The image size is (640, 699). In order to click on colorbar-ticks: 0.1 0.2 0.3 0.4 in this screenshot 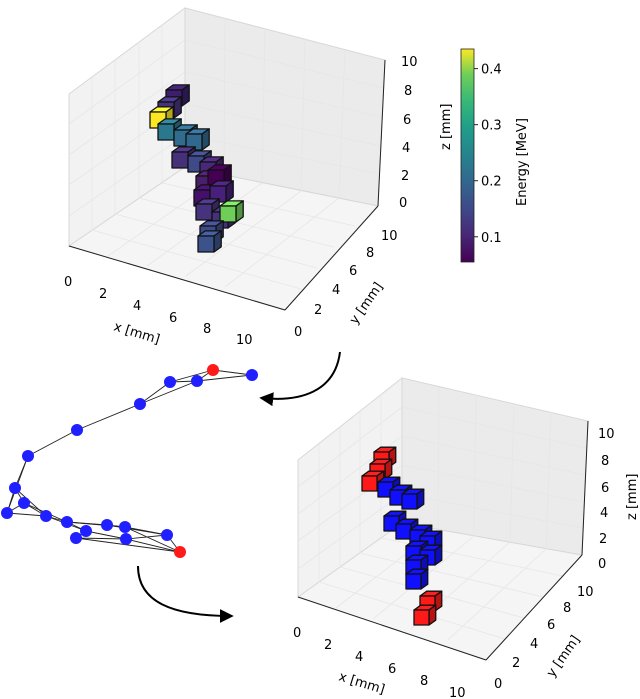, I will do `click(488, 154)`.